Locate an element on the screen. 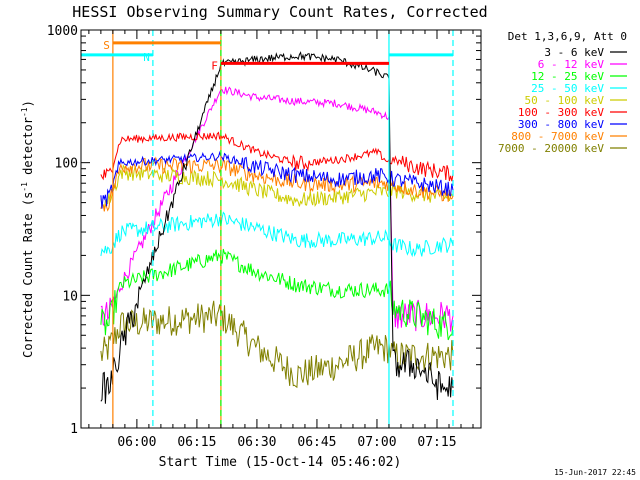 The width and height of the screenshot is (640, 480). x-tick-label: 07:15 is located at coordinates (436, 442).